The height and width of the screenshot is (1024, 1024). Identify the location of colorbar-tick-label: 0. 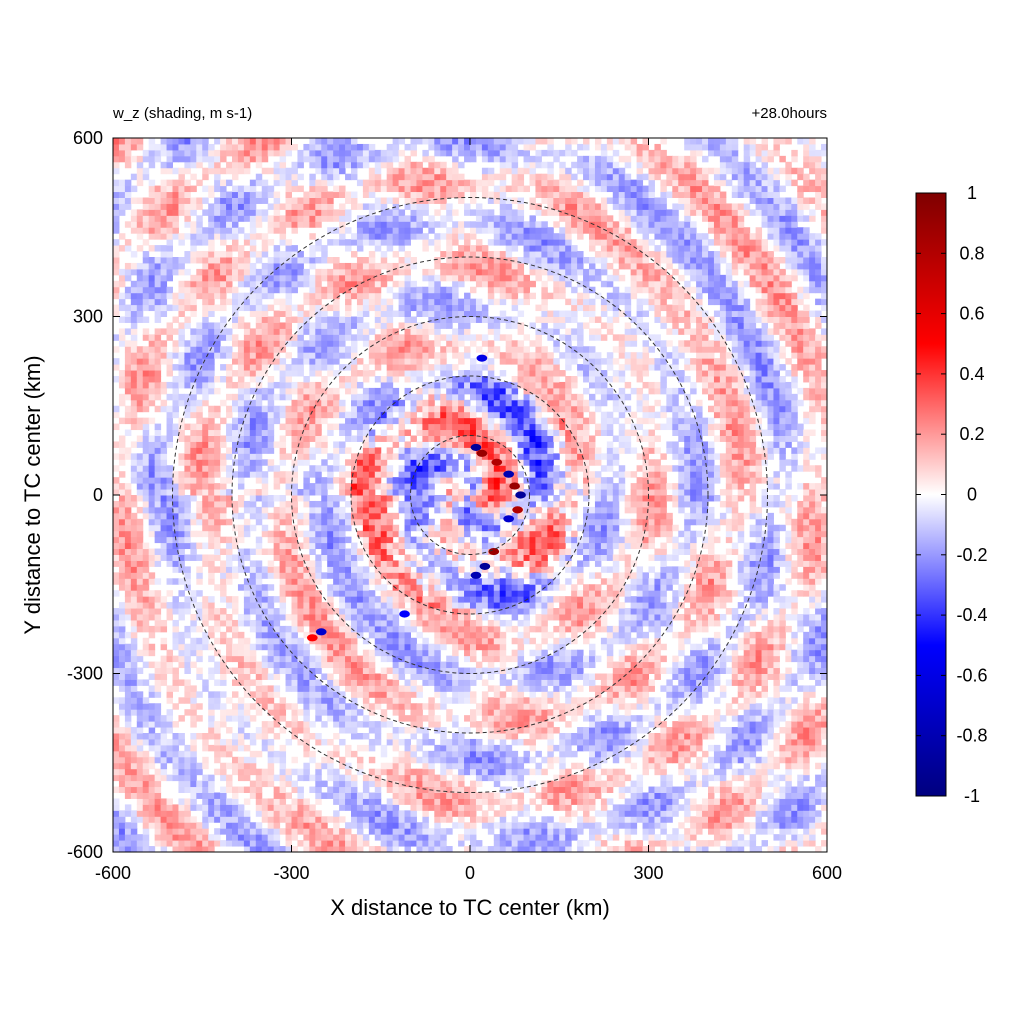
(972, 495).